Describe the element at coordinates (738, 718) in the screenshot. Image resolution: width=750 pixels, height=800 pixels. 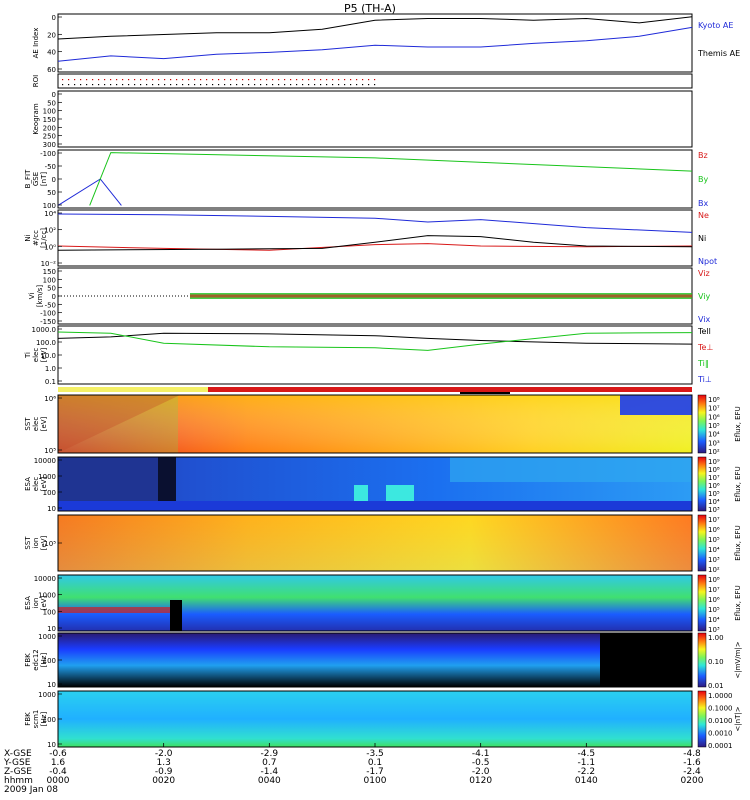
I see `colorbar-label: <|nT|>` at that location.